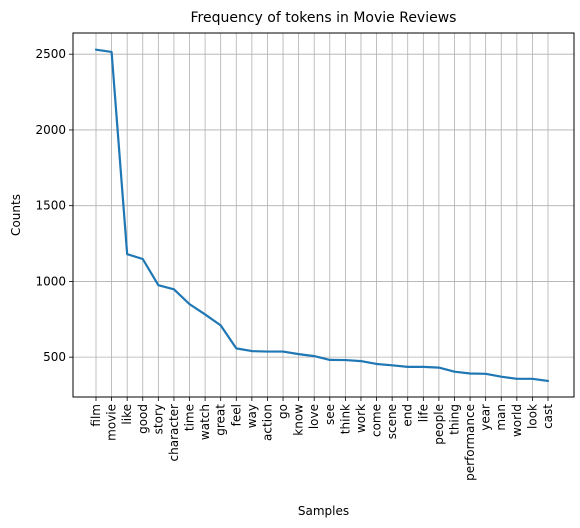 The height and width of the screenshot is (528, 580). Describe the element at coordinates (112, 422) in the screenshot. I see `x-tick-label: movie` at that location.